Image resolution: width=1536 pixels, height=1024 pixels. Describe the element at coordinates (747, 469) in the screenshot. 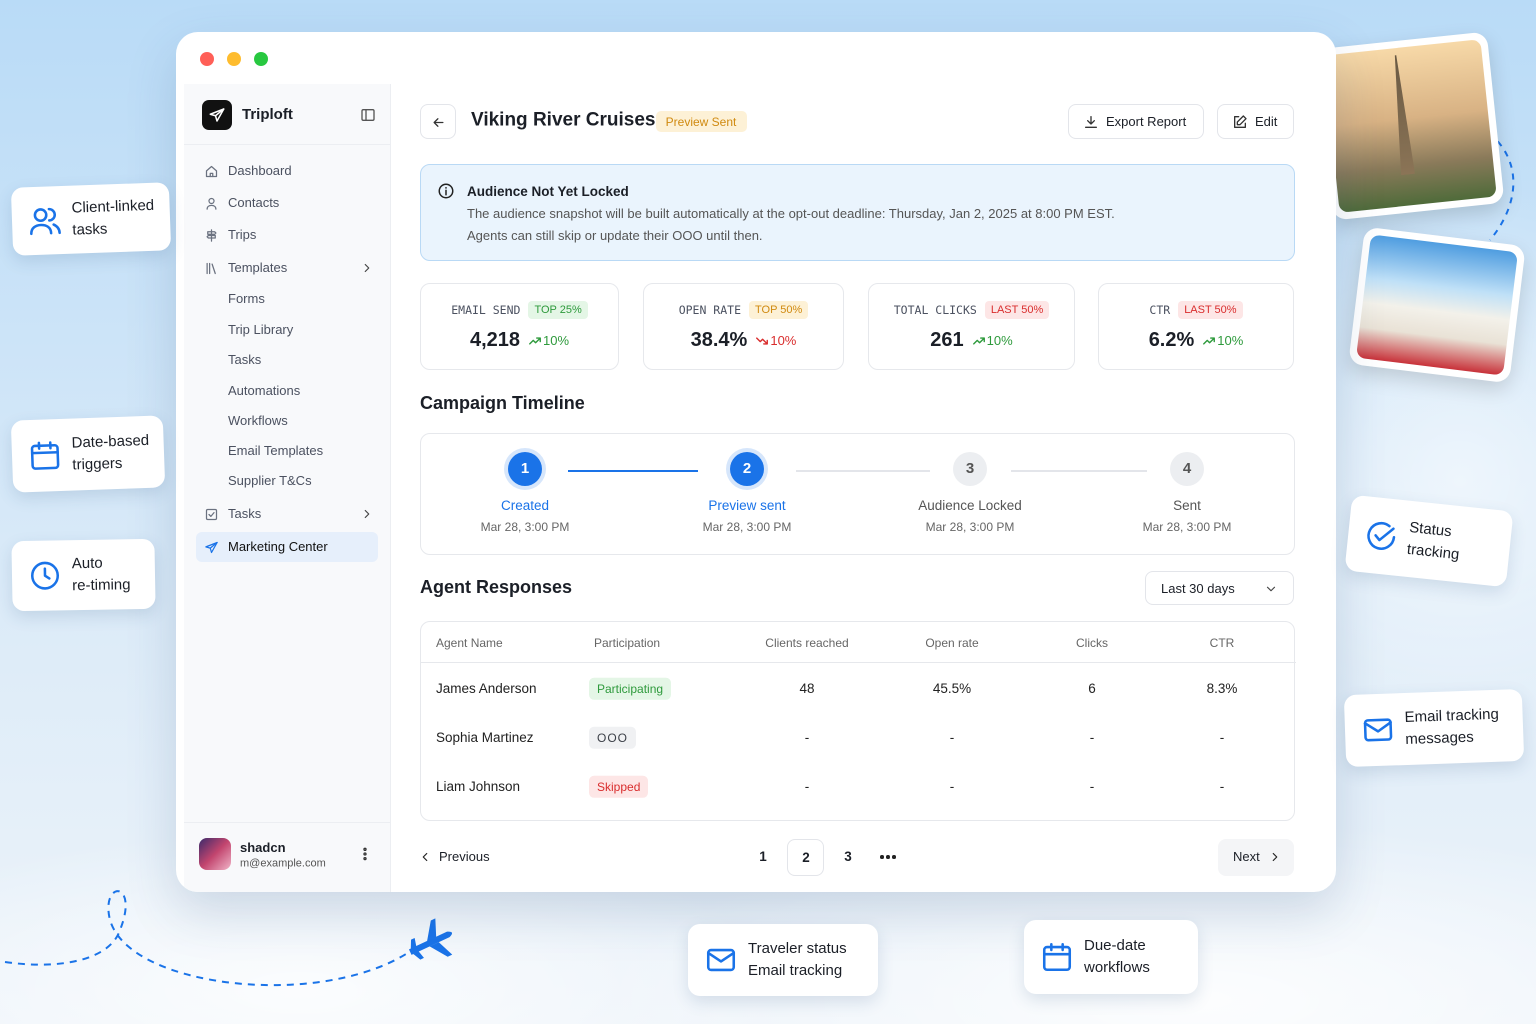

I see `step-circle: 2` at that location.